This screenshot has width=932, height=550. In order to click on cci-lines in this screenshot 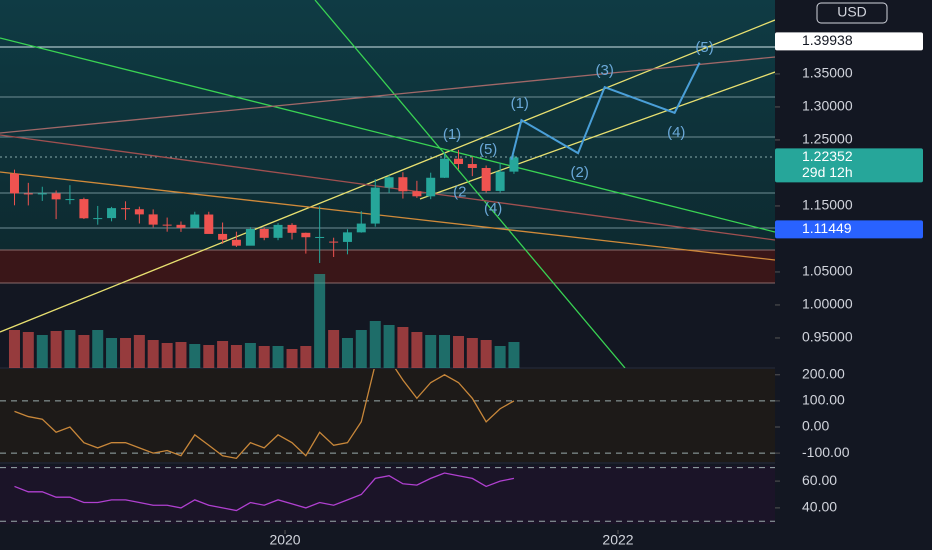, I will do `click(387, 414)`.